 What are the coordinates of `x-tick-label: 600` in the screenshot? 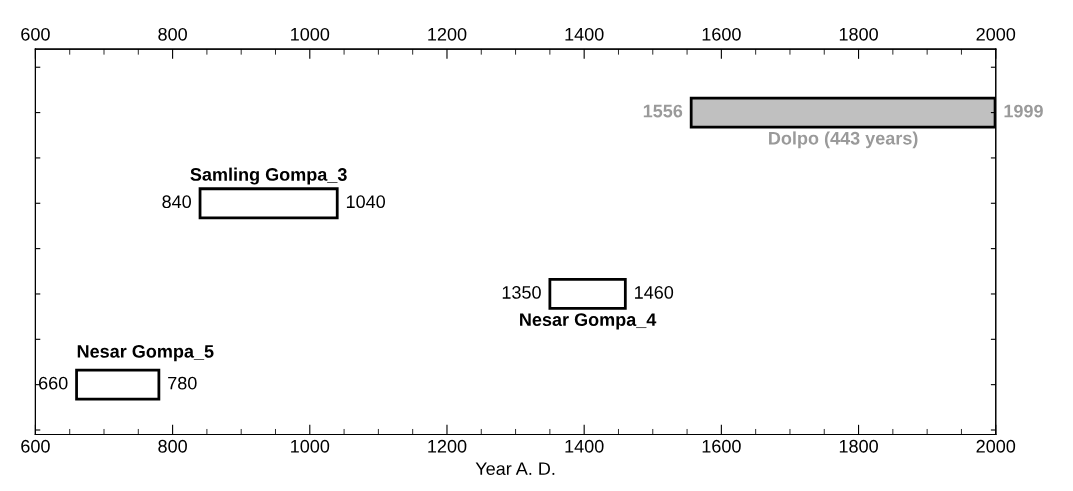 It's located at (35, 446).